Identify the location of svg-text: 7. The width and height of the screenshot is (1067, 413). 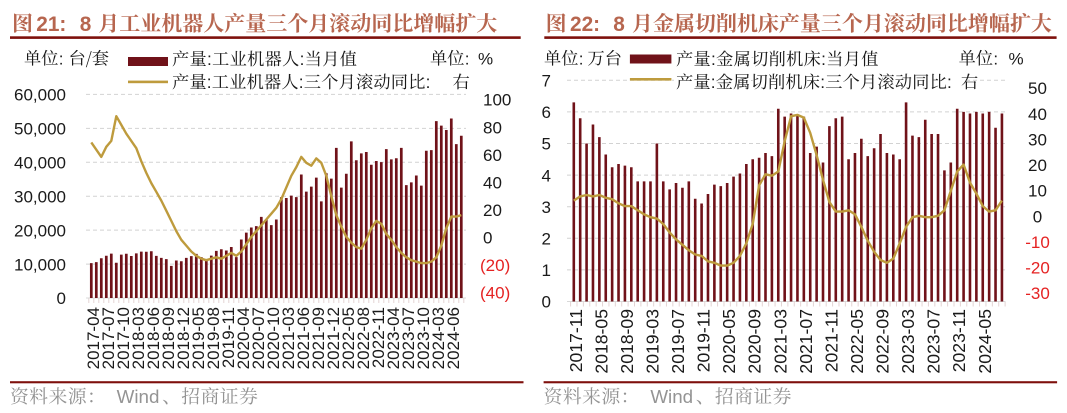
(546, 81).